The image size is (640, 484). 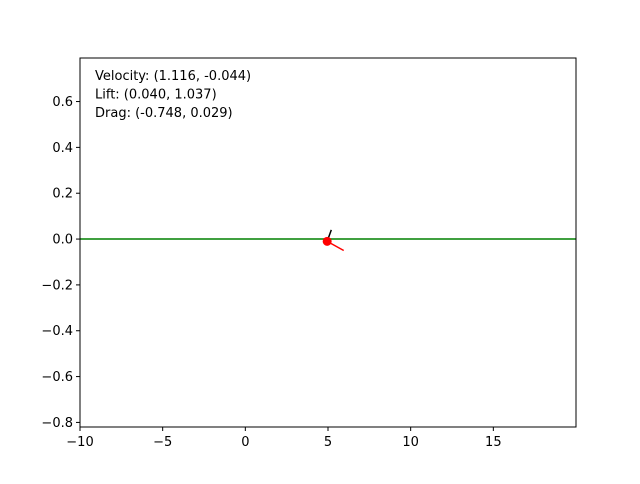 I want to click on y-tick-label: 0.2, so click(x=62, y=194).